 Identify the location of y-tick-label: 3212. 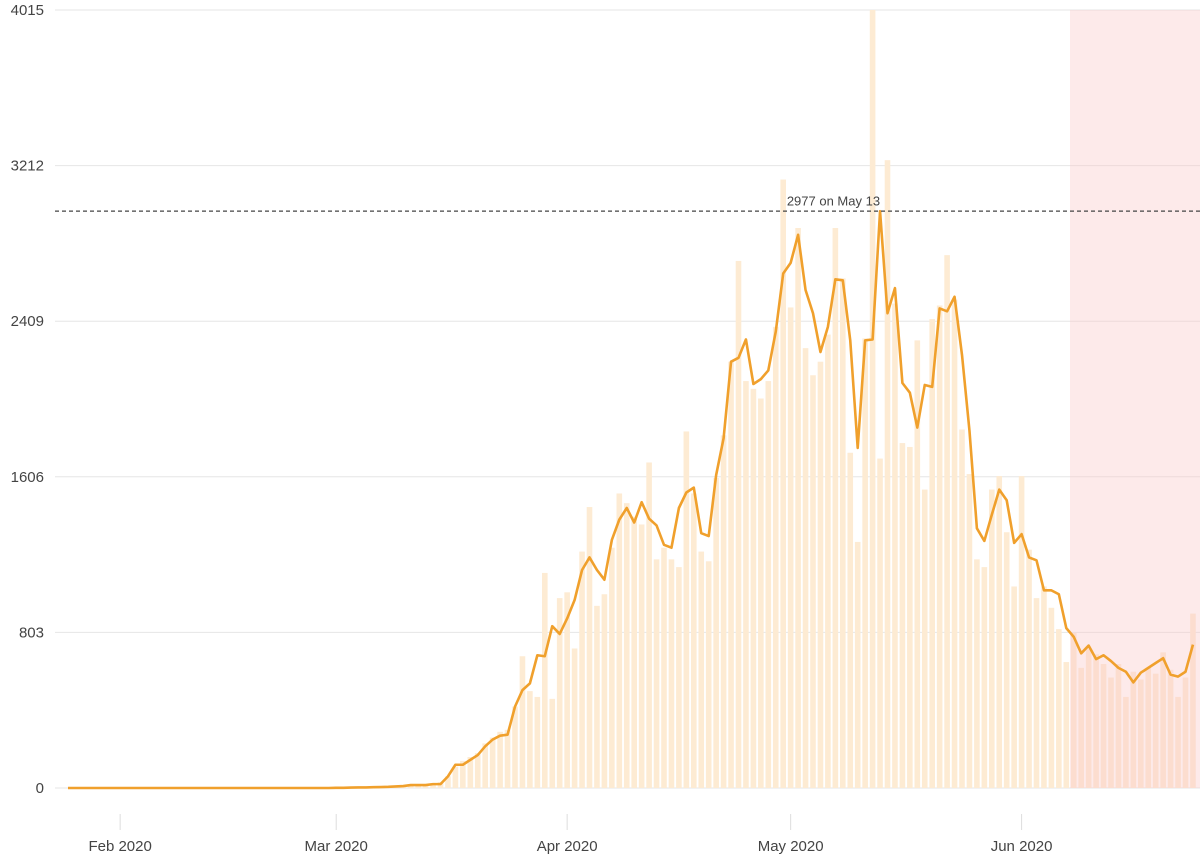
(27, 166).